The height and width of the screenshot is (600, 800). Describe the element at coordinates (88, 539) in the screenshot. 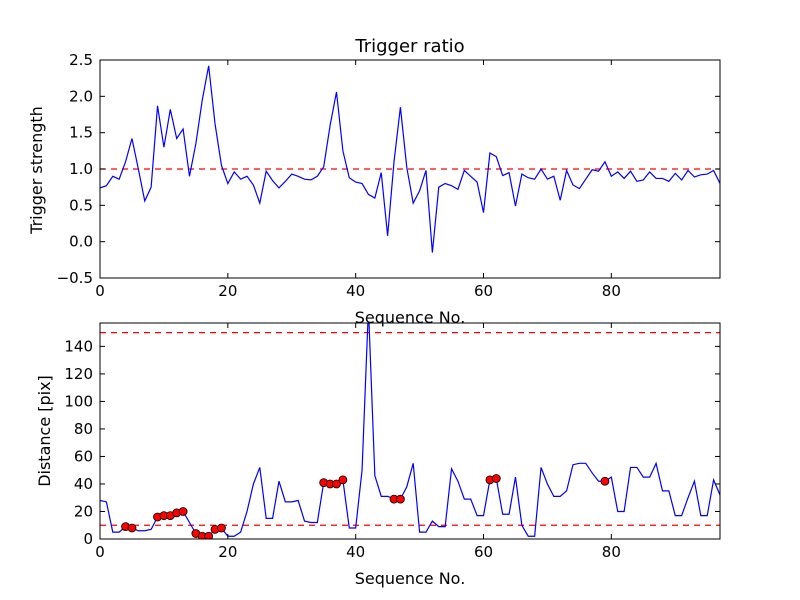

I see `y-tick-label: 0` at that location.